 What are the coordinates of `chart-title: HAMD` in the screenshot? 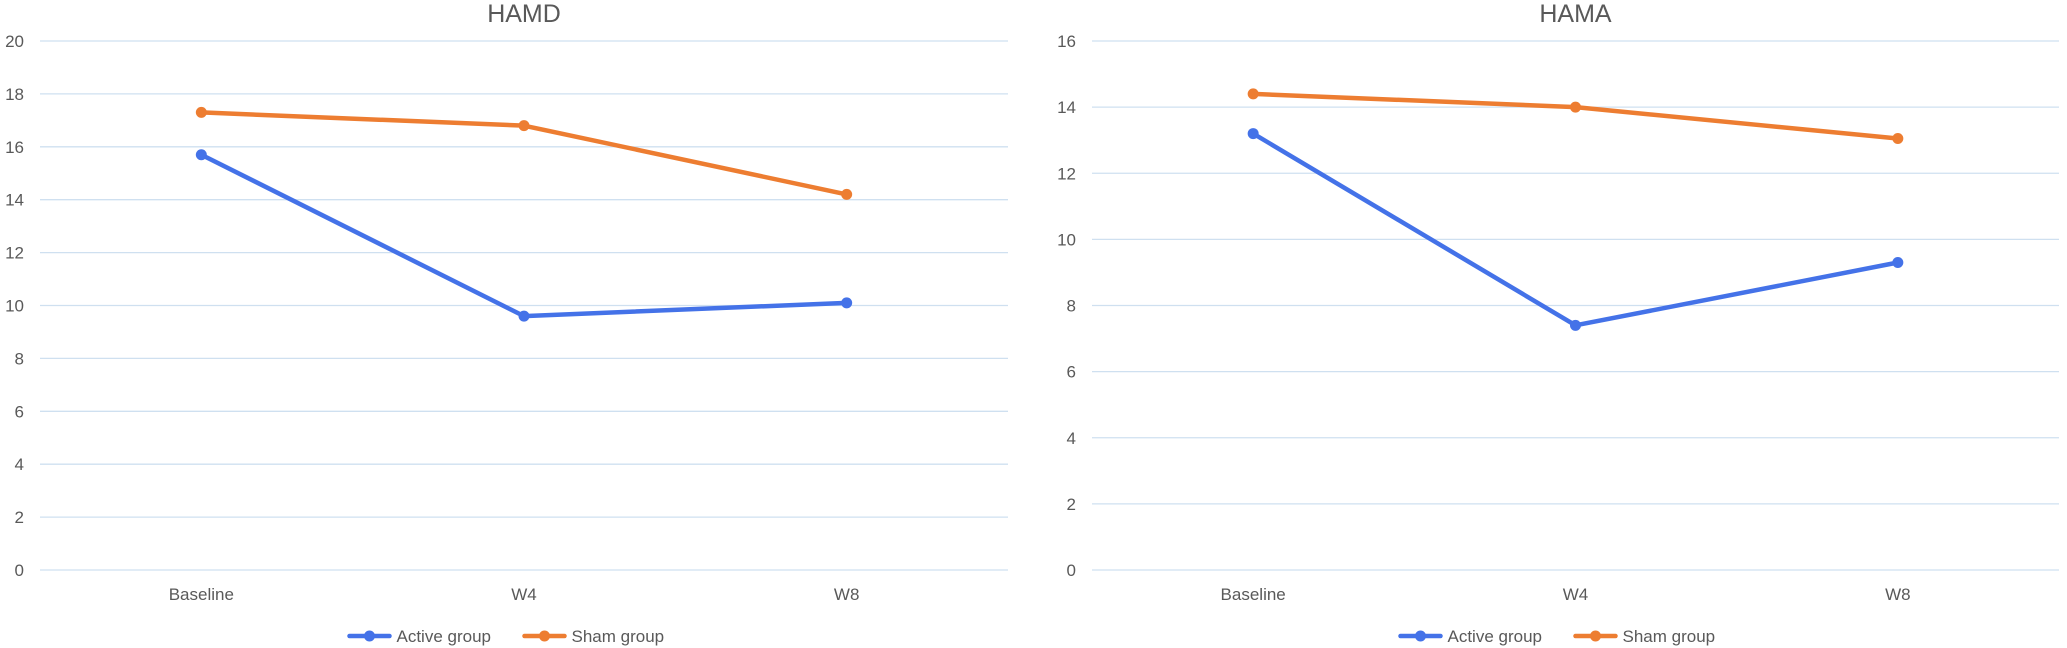 It's located at (524, 14).